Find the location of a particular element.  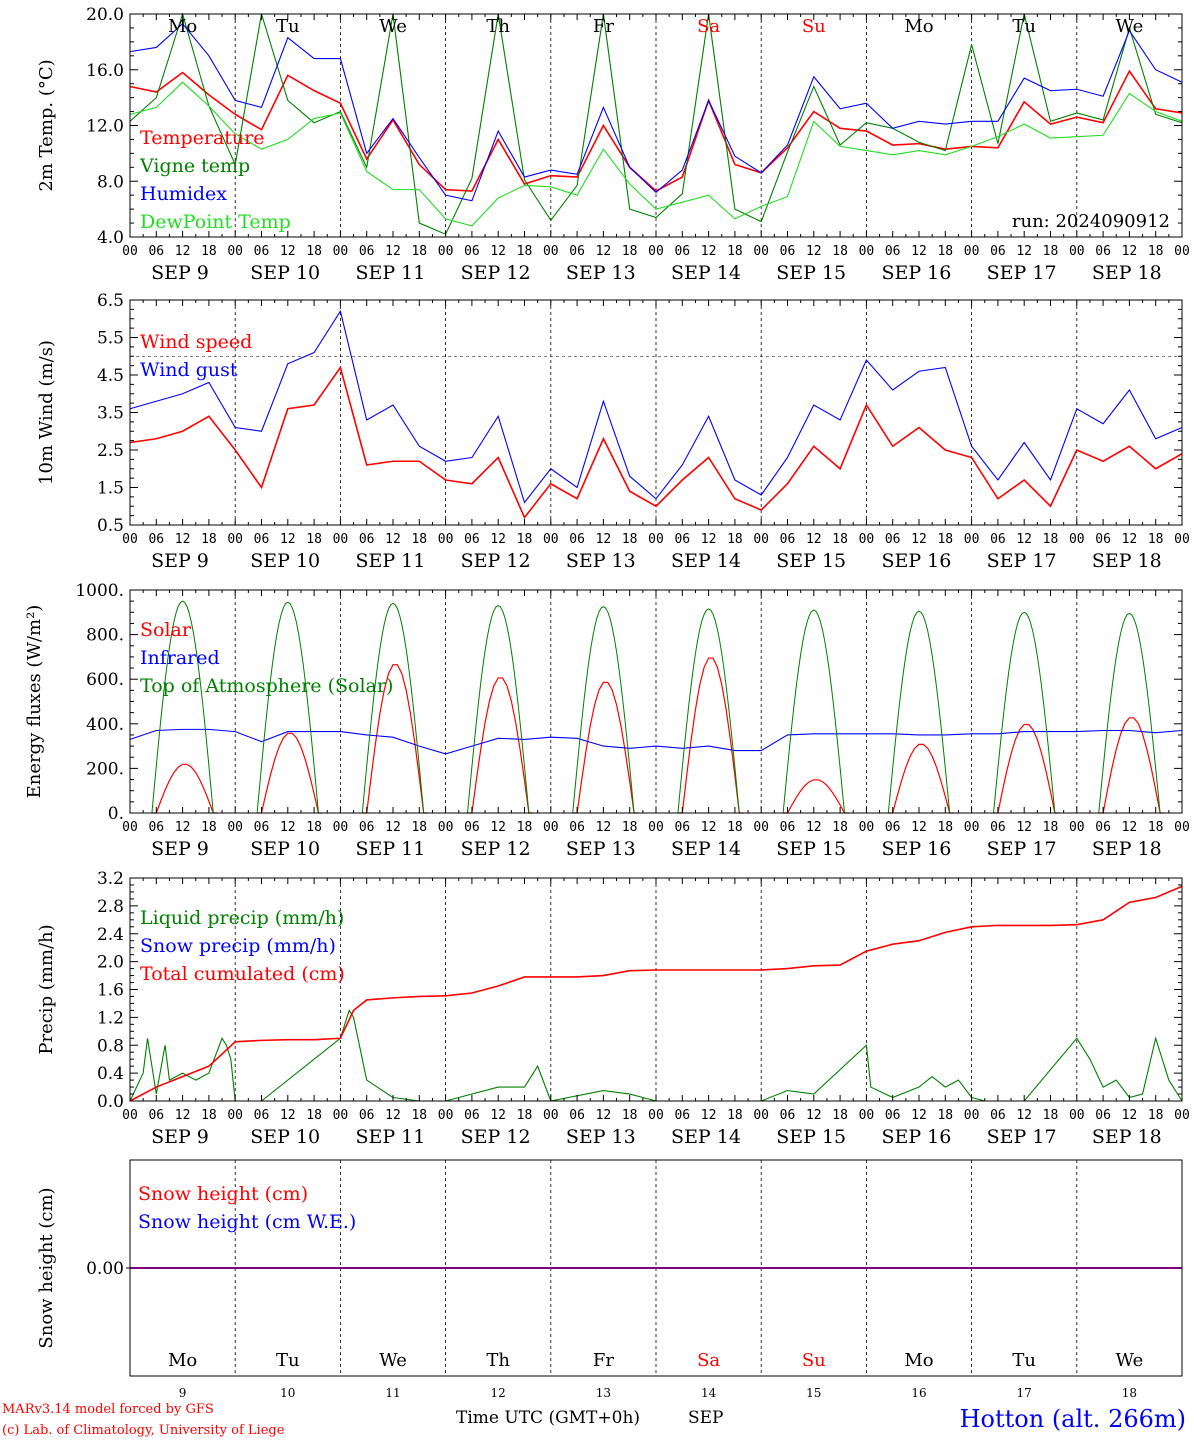

y-tick-label: 1000. is located at coordinates (99, 591).